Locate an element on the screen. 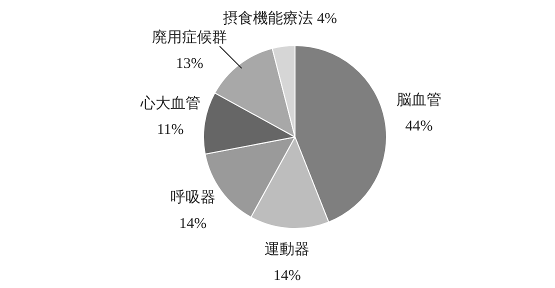  data-label: 13% is located at coordinates (190, 64).